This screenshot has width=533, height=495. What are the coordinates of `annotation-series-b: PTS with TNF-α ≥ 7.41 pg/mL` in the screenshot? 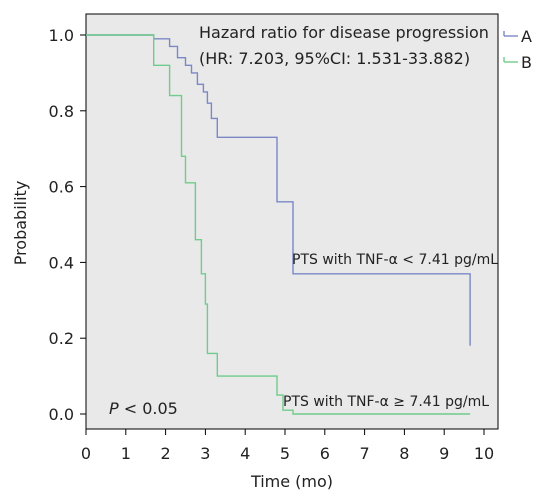 It's located at (386, 402).